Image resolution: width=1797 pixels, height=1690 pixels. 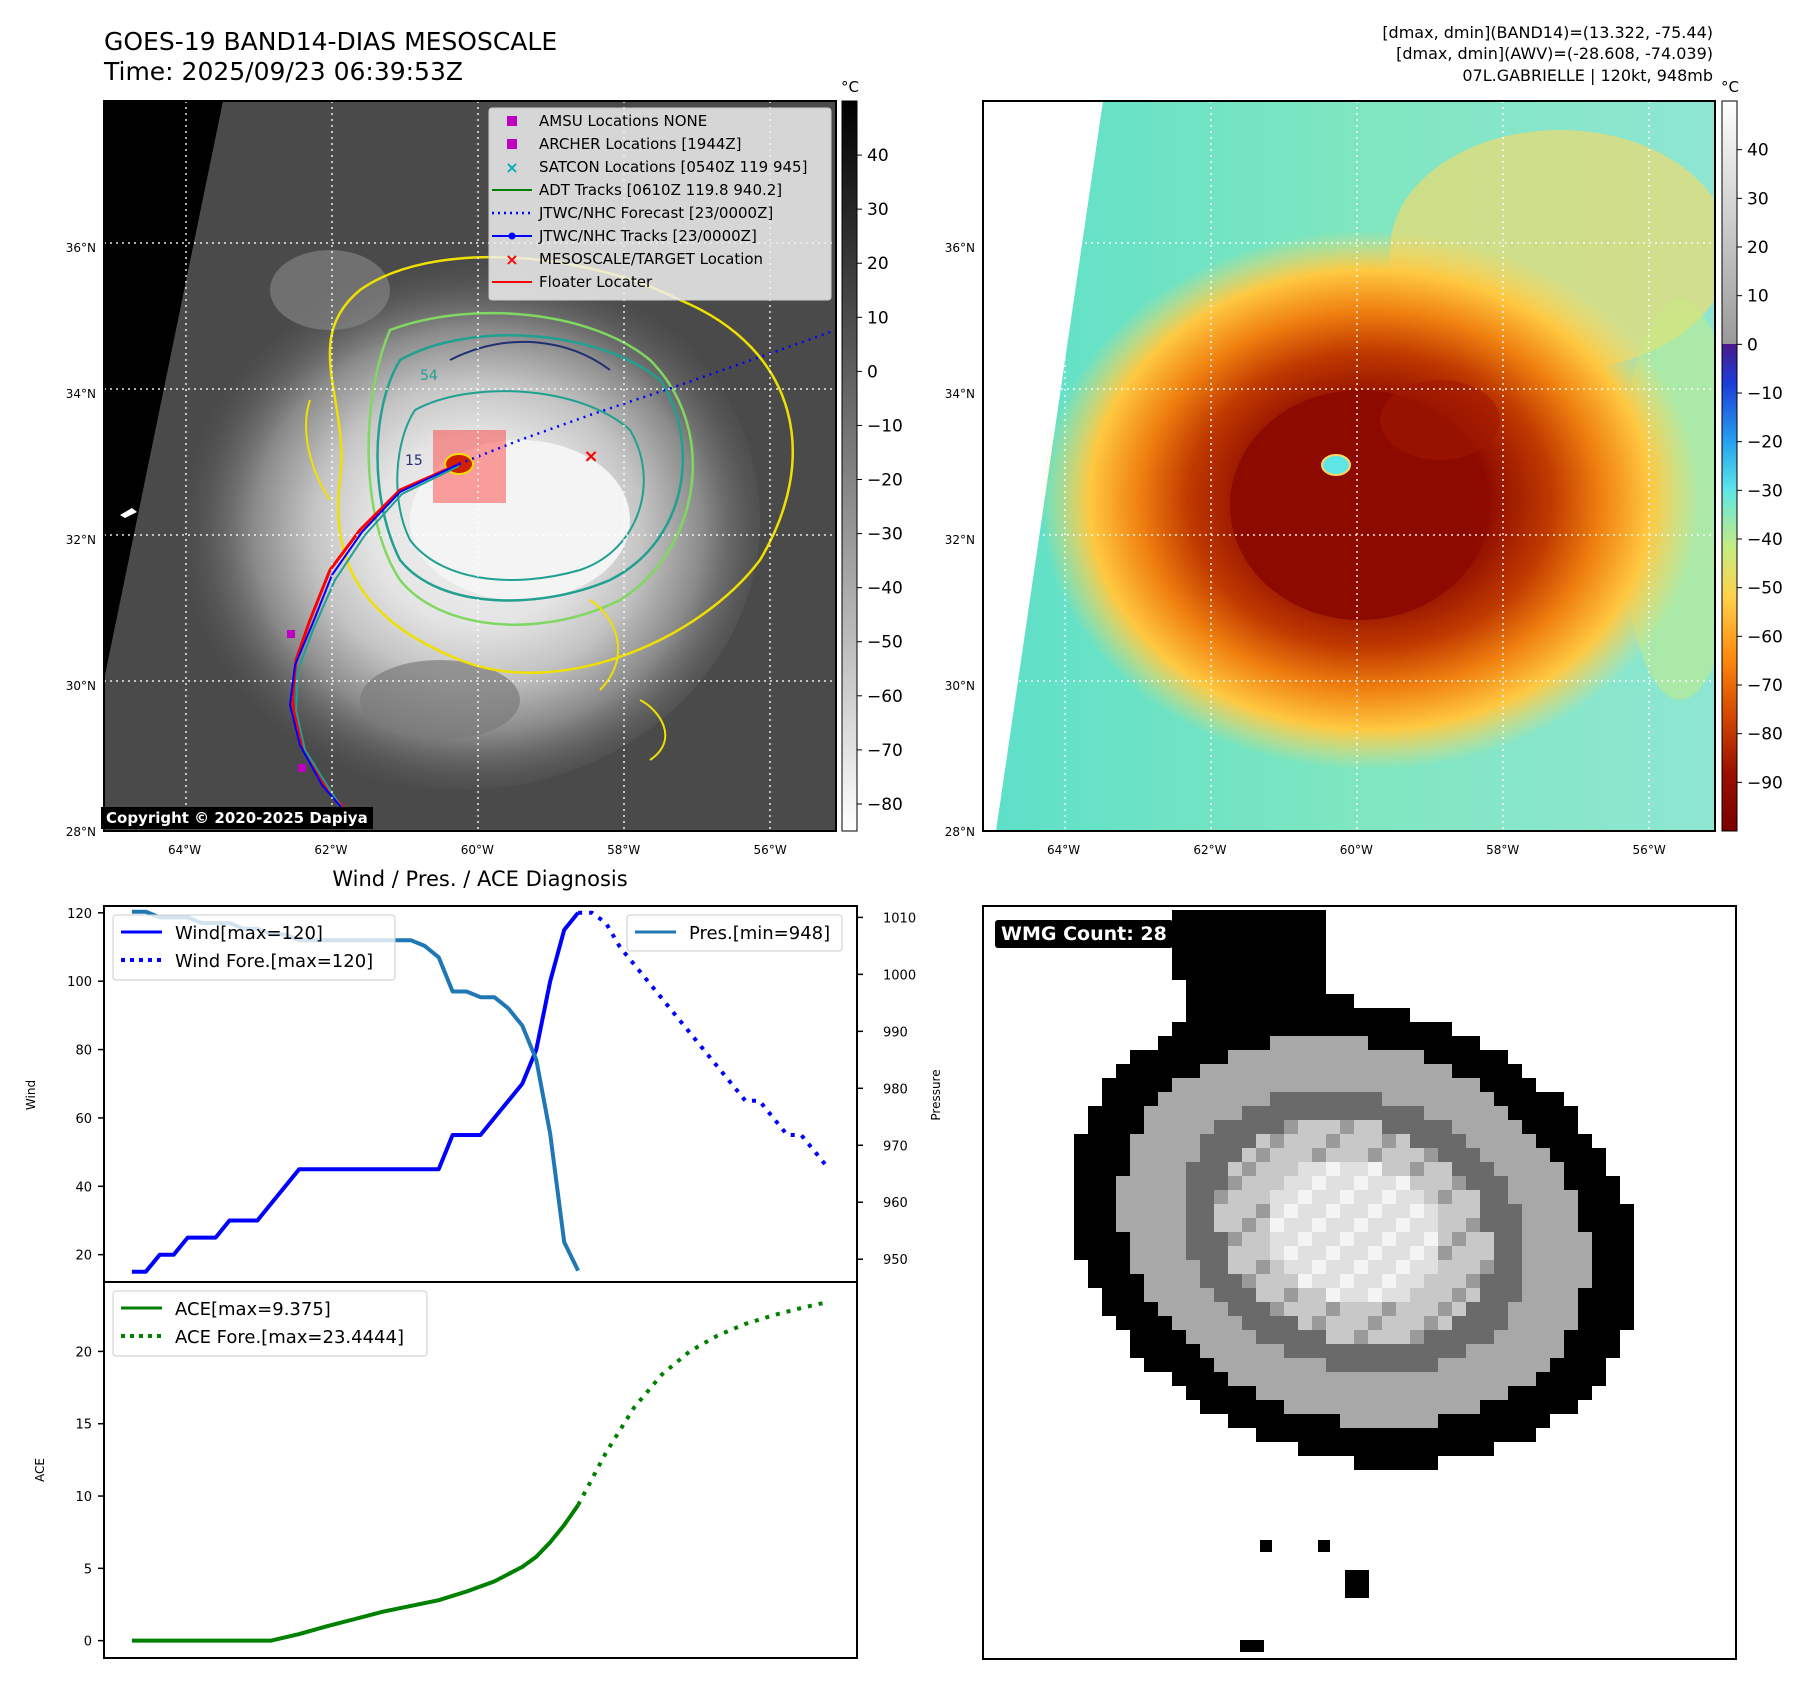 I want to click on y-tick-label: 80, so click(x=83, y=1051).